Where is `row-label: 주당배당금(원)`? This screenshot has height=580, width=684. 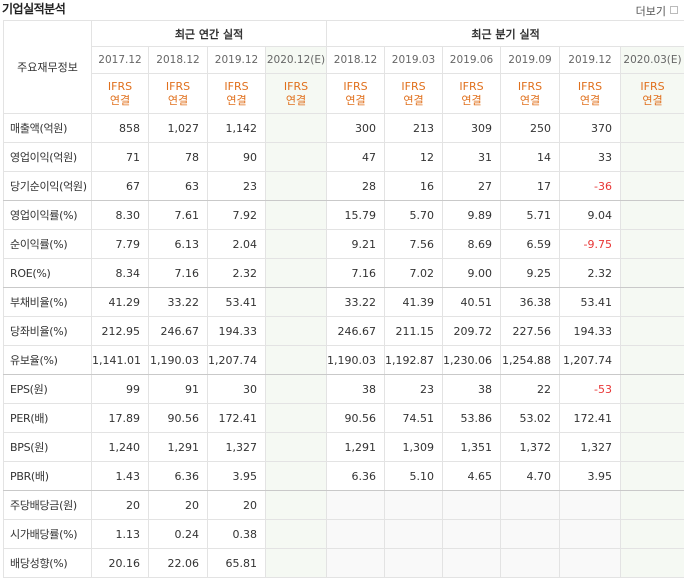
row-label: 주당배당금(원) is located at coordinates (47, 505).